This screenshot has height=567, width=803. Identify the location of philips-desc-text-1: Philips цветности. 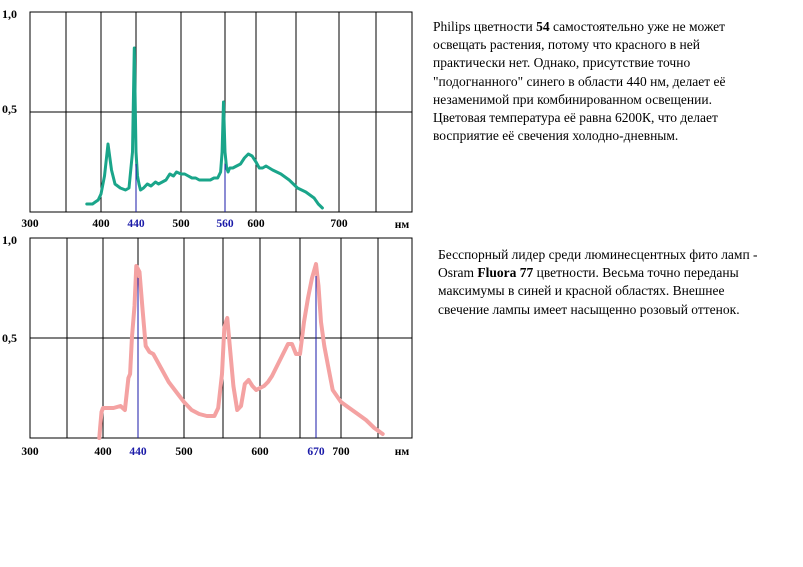
(485, 26).